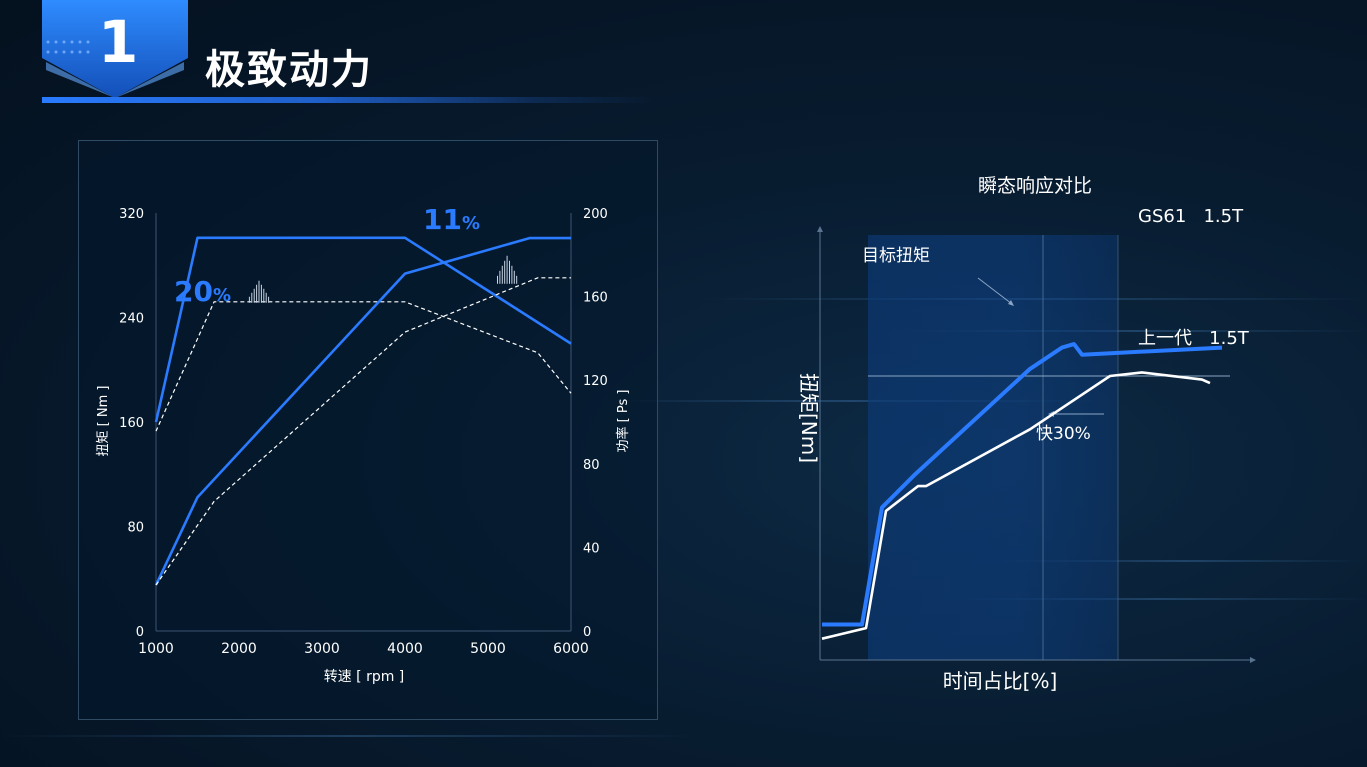 This screenshot has height=767, width=1367. What do you see at coordinates (131, 423) in the screenshot?
I see `y-tick-left-label: 160` at bounding box center [131, 423].